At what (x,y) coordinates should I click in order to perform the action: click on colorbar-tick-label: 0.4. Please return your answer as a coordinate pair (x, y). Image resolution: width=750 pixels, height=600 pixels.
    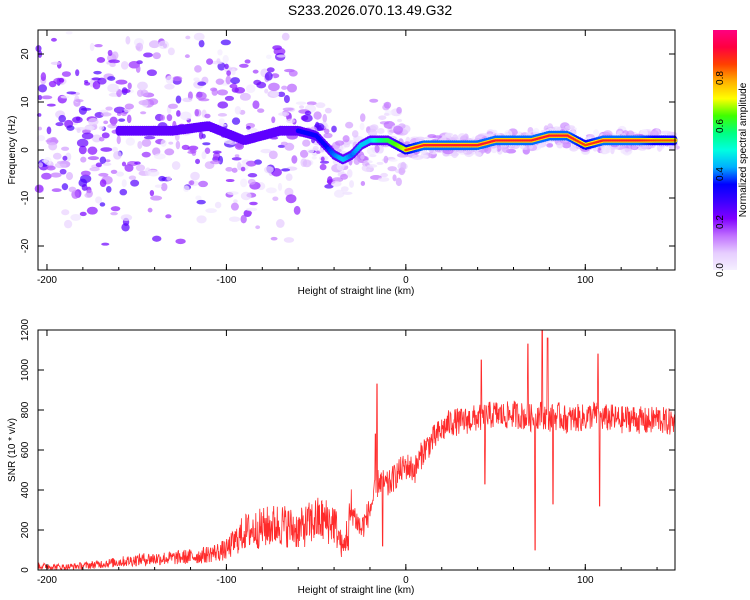
    Looking at the image, I should click on (720, 174).